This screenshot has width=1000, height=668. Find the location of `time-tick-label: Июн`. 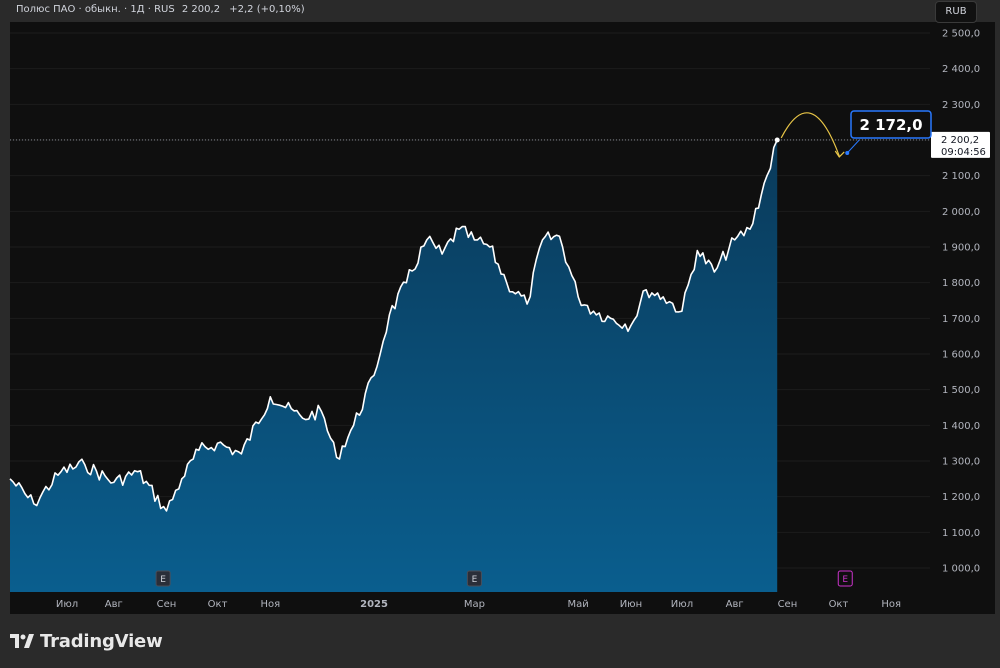

time-tick-label: Июн is located at coordinates (631, 604).